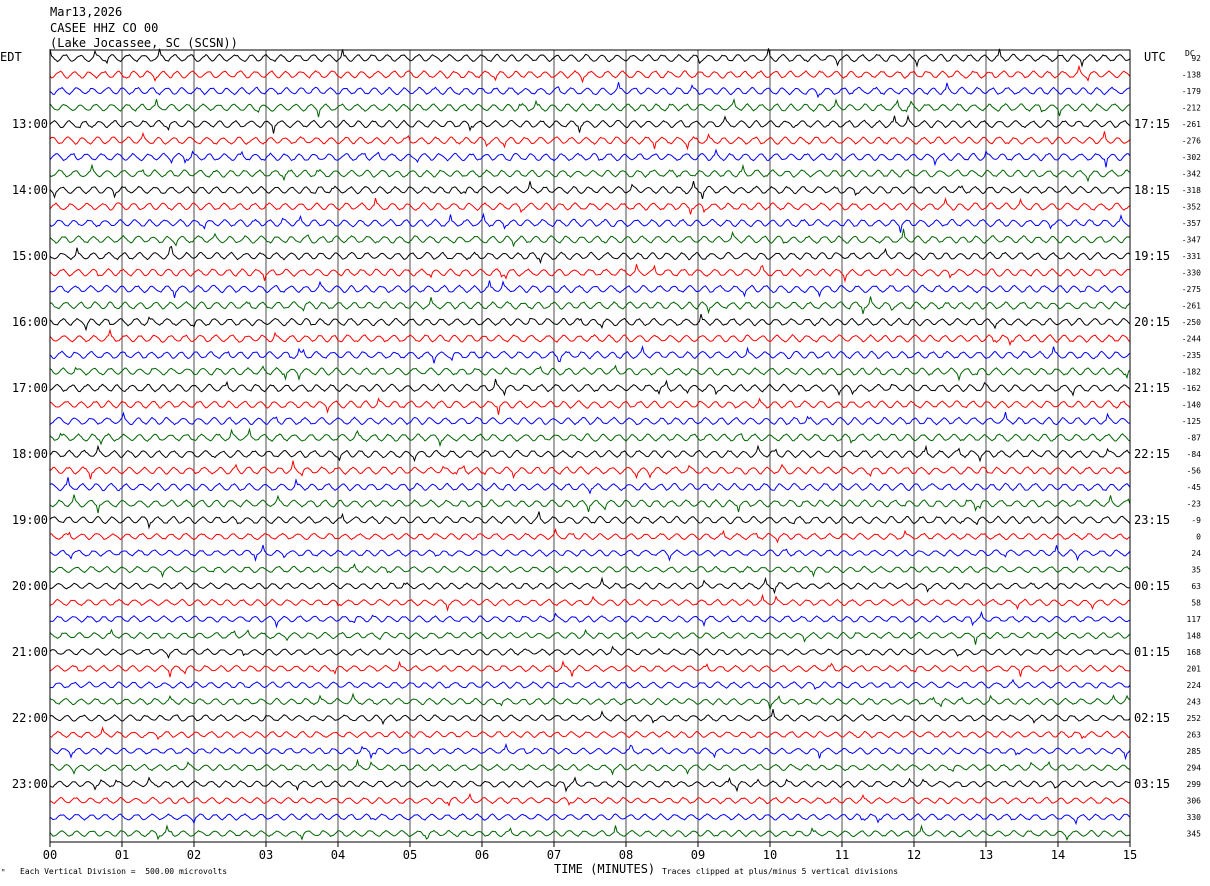 The image size is (1210, 886). What do you see at coordinates (1194, 834) in the screenshot?
I see `dc-offset-label: 345` at bounding box center [1194, 834].